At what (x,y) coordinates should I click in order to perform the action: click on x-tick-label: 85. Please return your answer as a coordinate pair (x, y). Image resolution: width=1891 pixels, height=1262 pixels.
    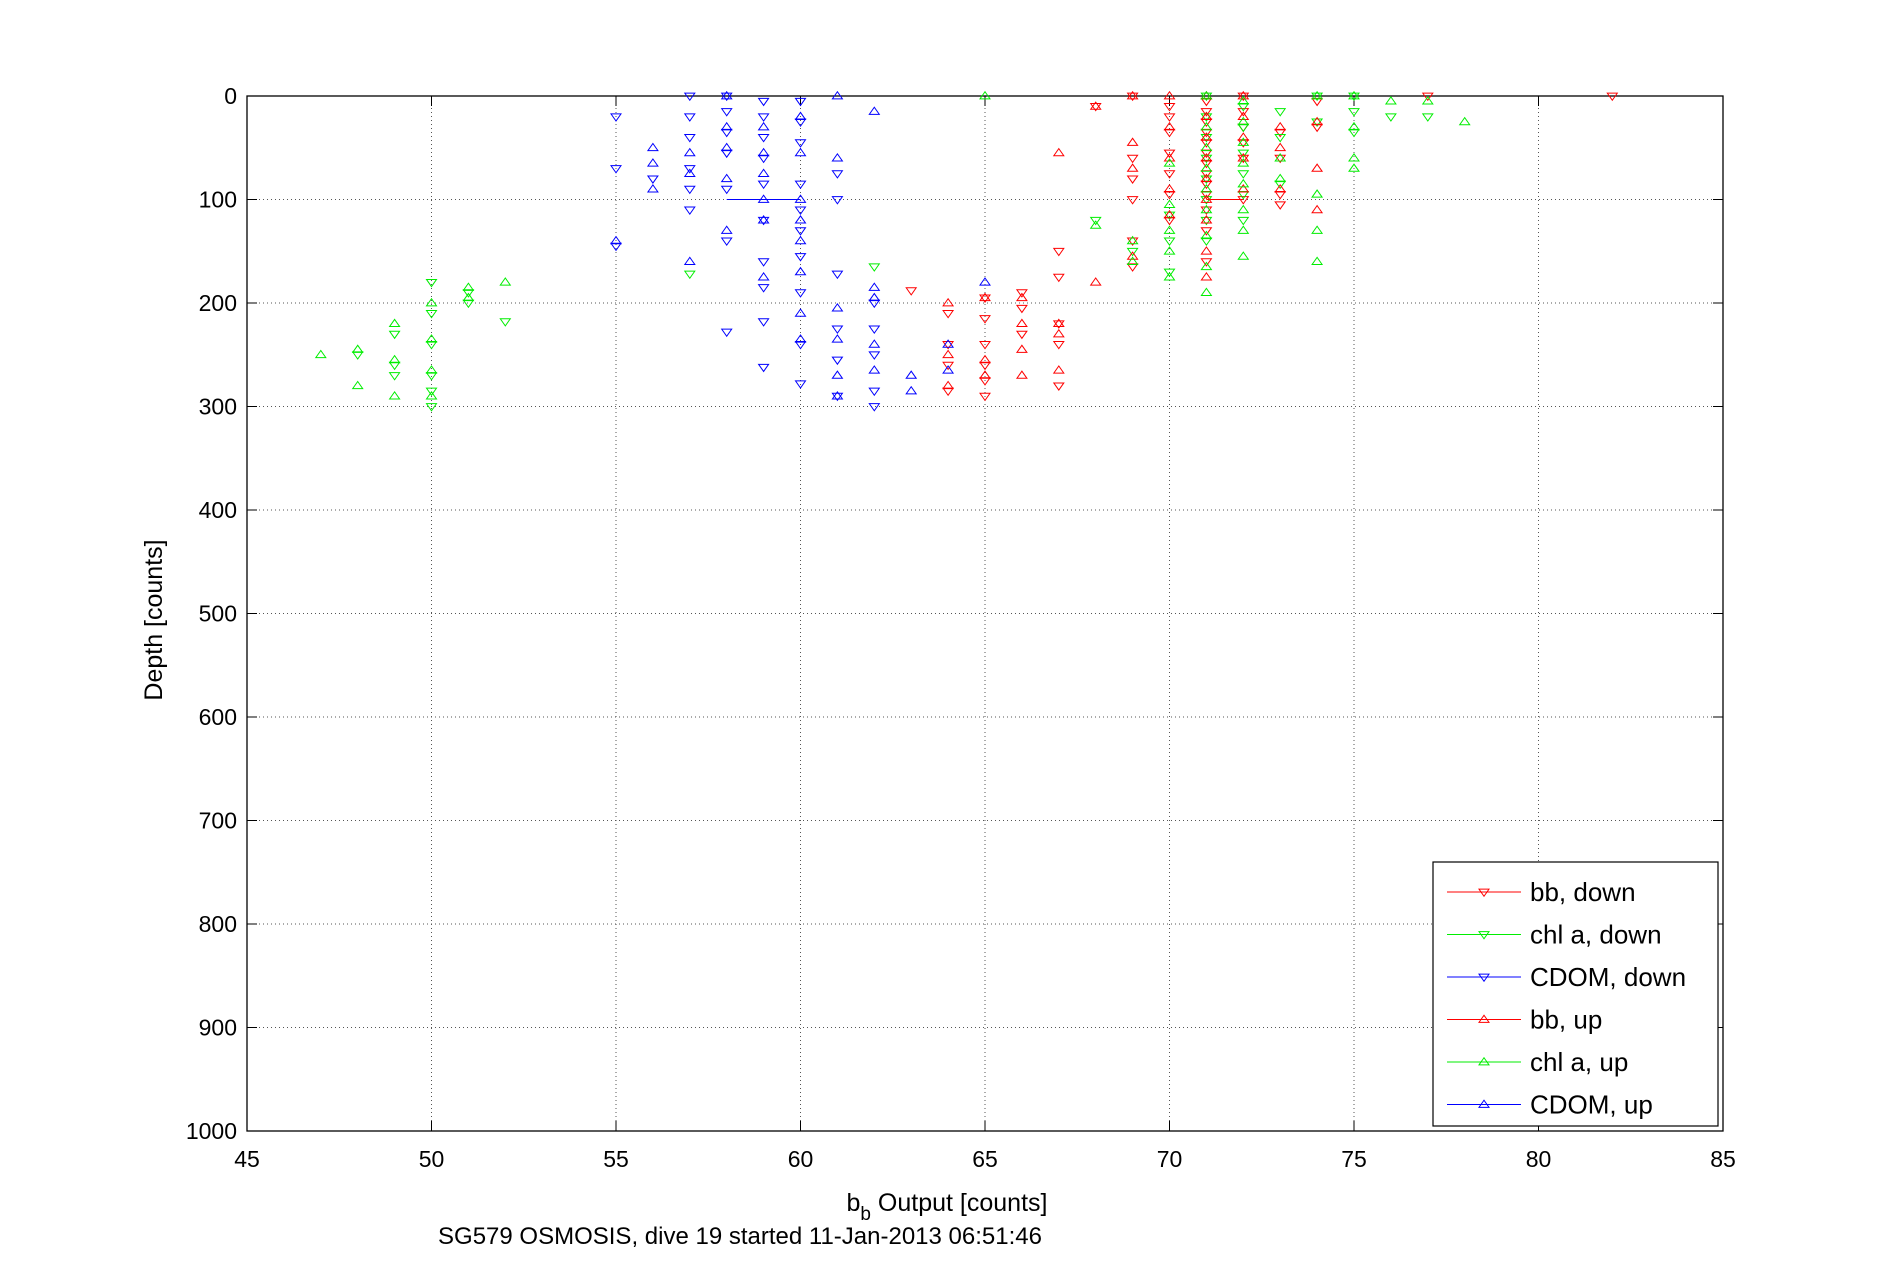
    Looking at the image, I should click on (1723, 1159).